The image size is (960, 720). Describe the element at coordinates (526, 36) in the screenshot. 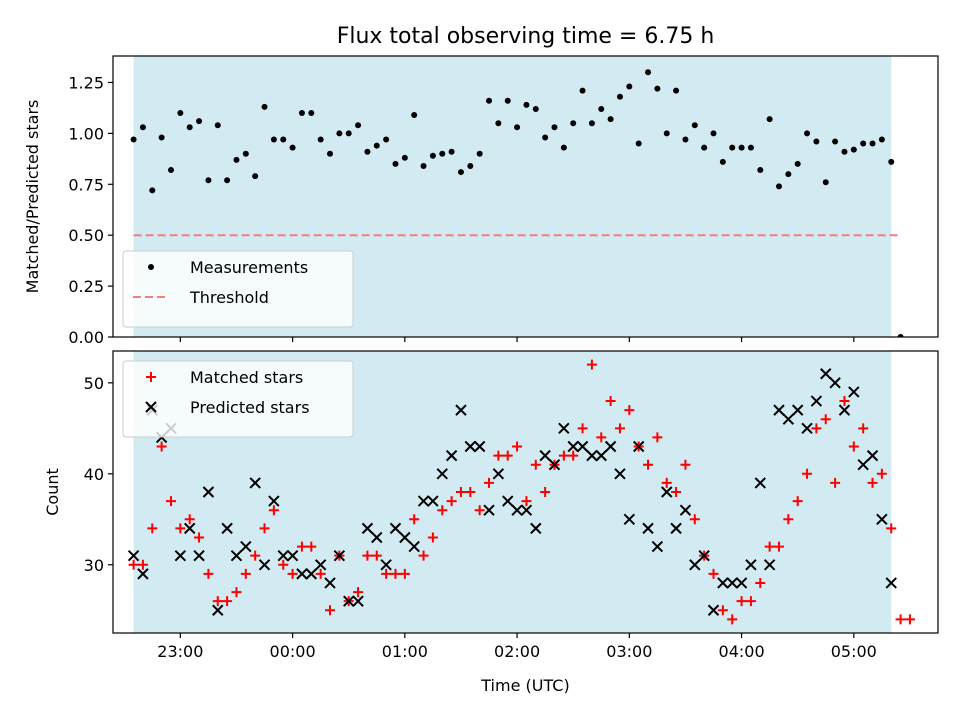

I see `chart-title: Flux total observing time = 6.75 h` at that location.